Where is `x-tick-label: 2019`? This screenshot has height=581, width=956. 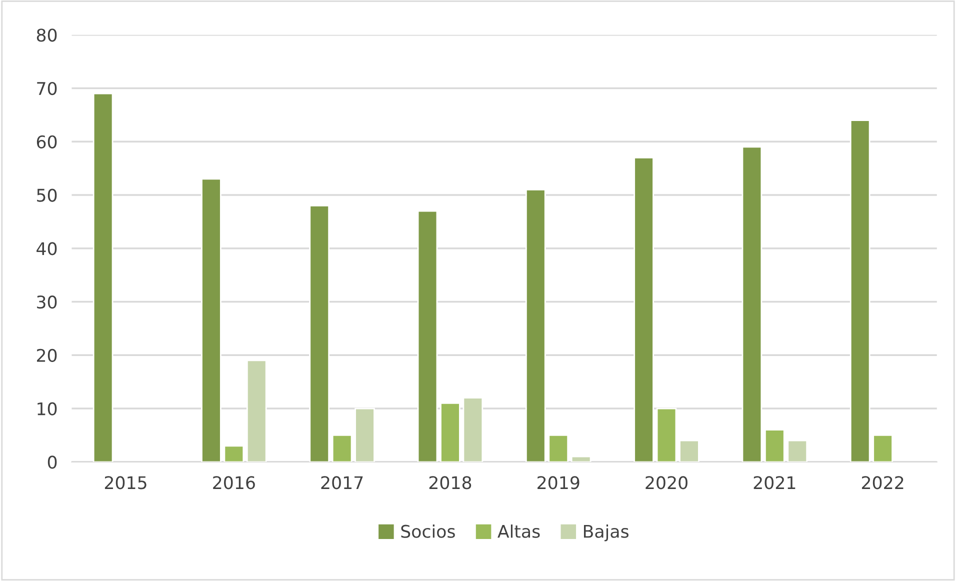
x-tick-label: 2019 is located at coordinates (559, 483).